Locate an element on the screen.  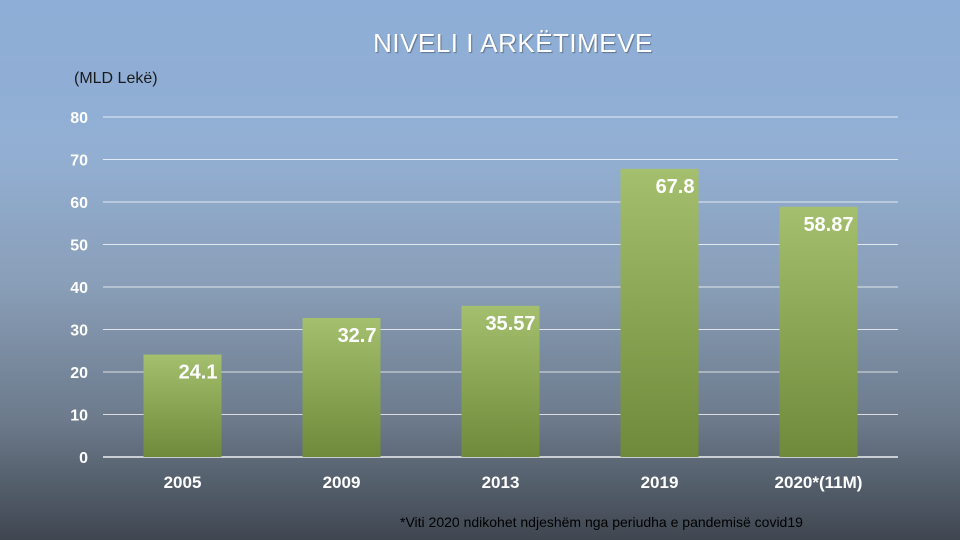
bar-2013 is located at coordinates (500, 381).